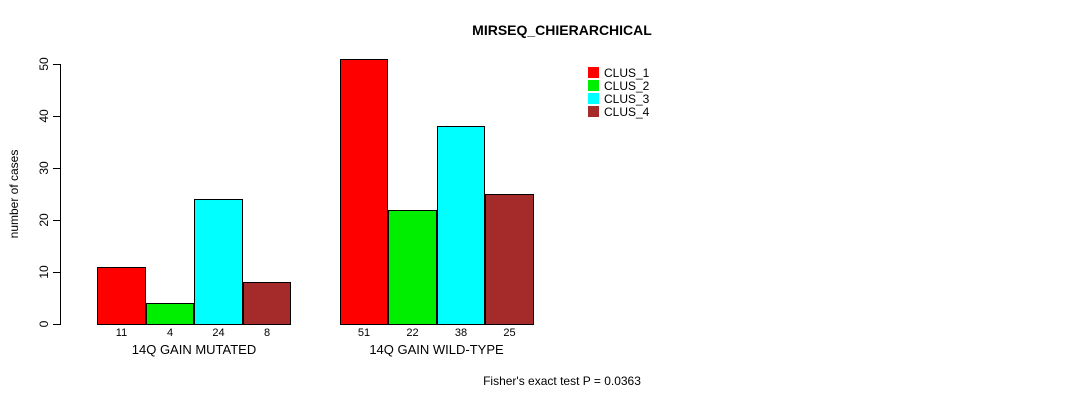  What do you see at coordinates (627, 112) in the screenshot?
I see `legend-label-clus_4: CLUS_4` at bounding box center [627, 112].